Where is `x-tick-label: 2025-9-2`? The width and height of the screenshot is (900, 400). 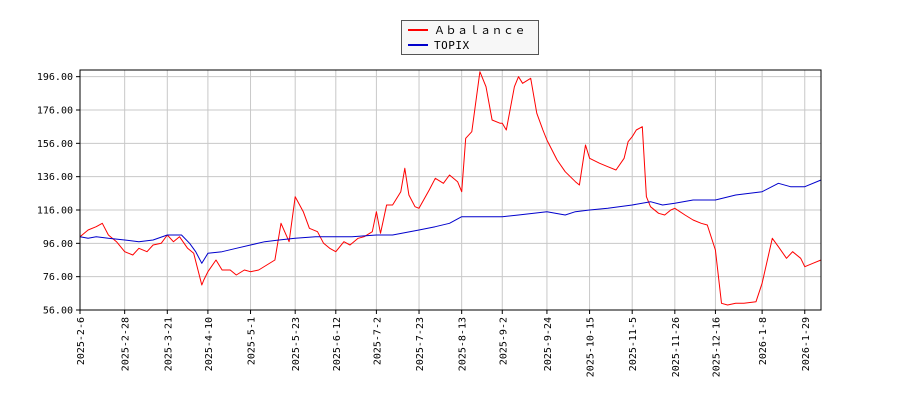 x-tick-label: 2025-9-2 is located at coordinates (503, 341).